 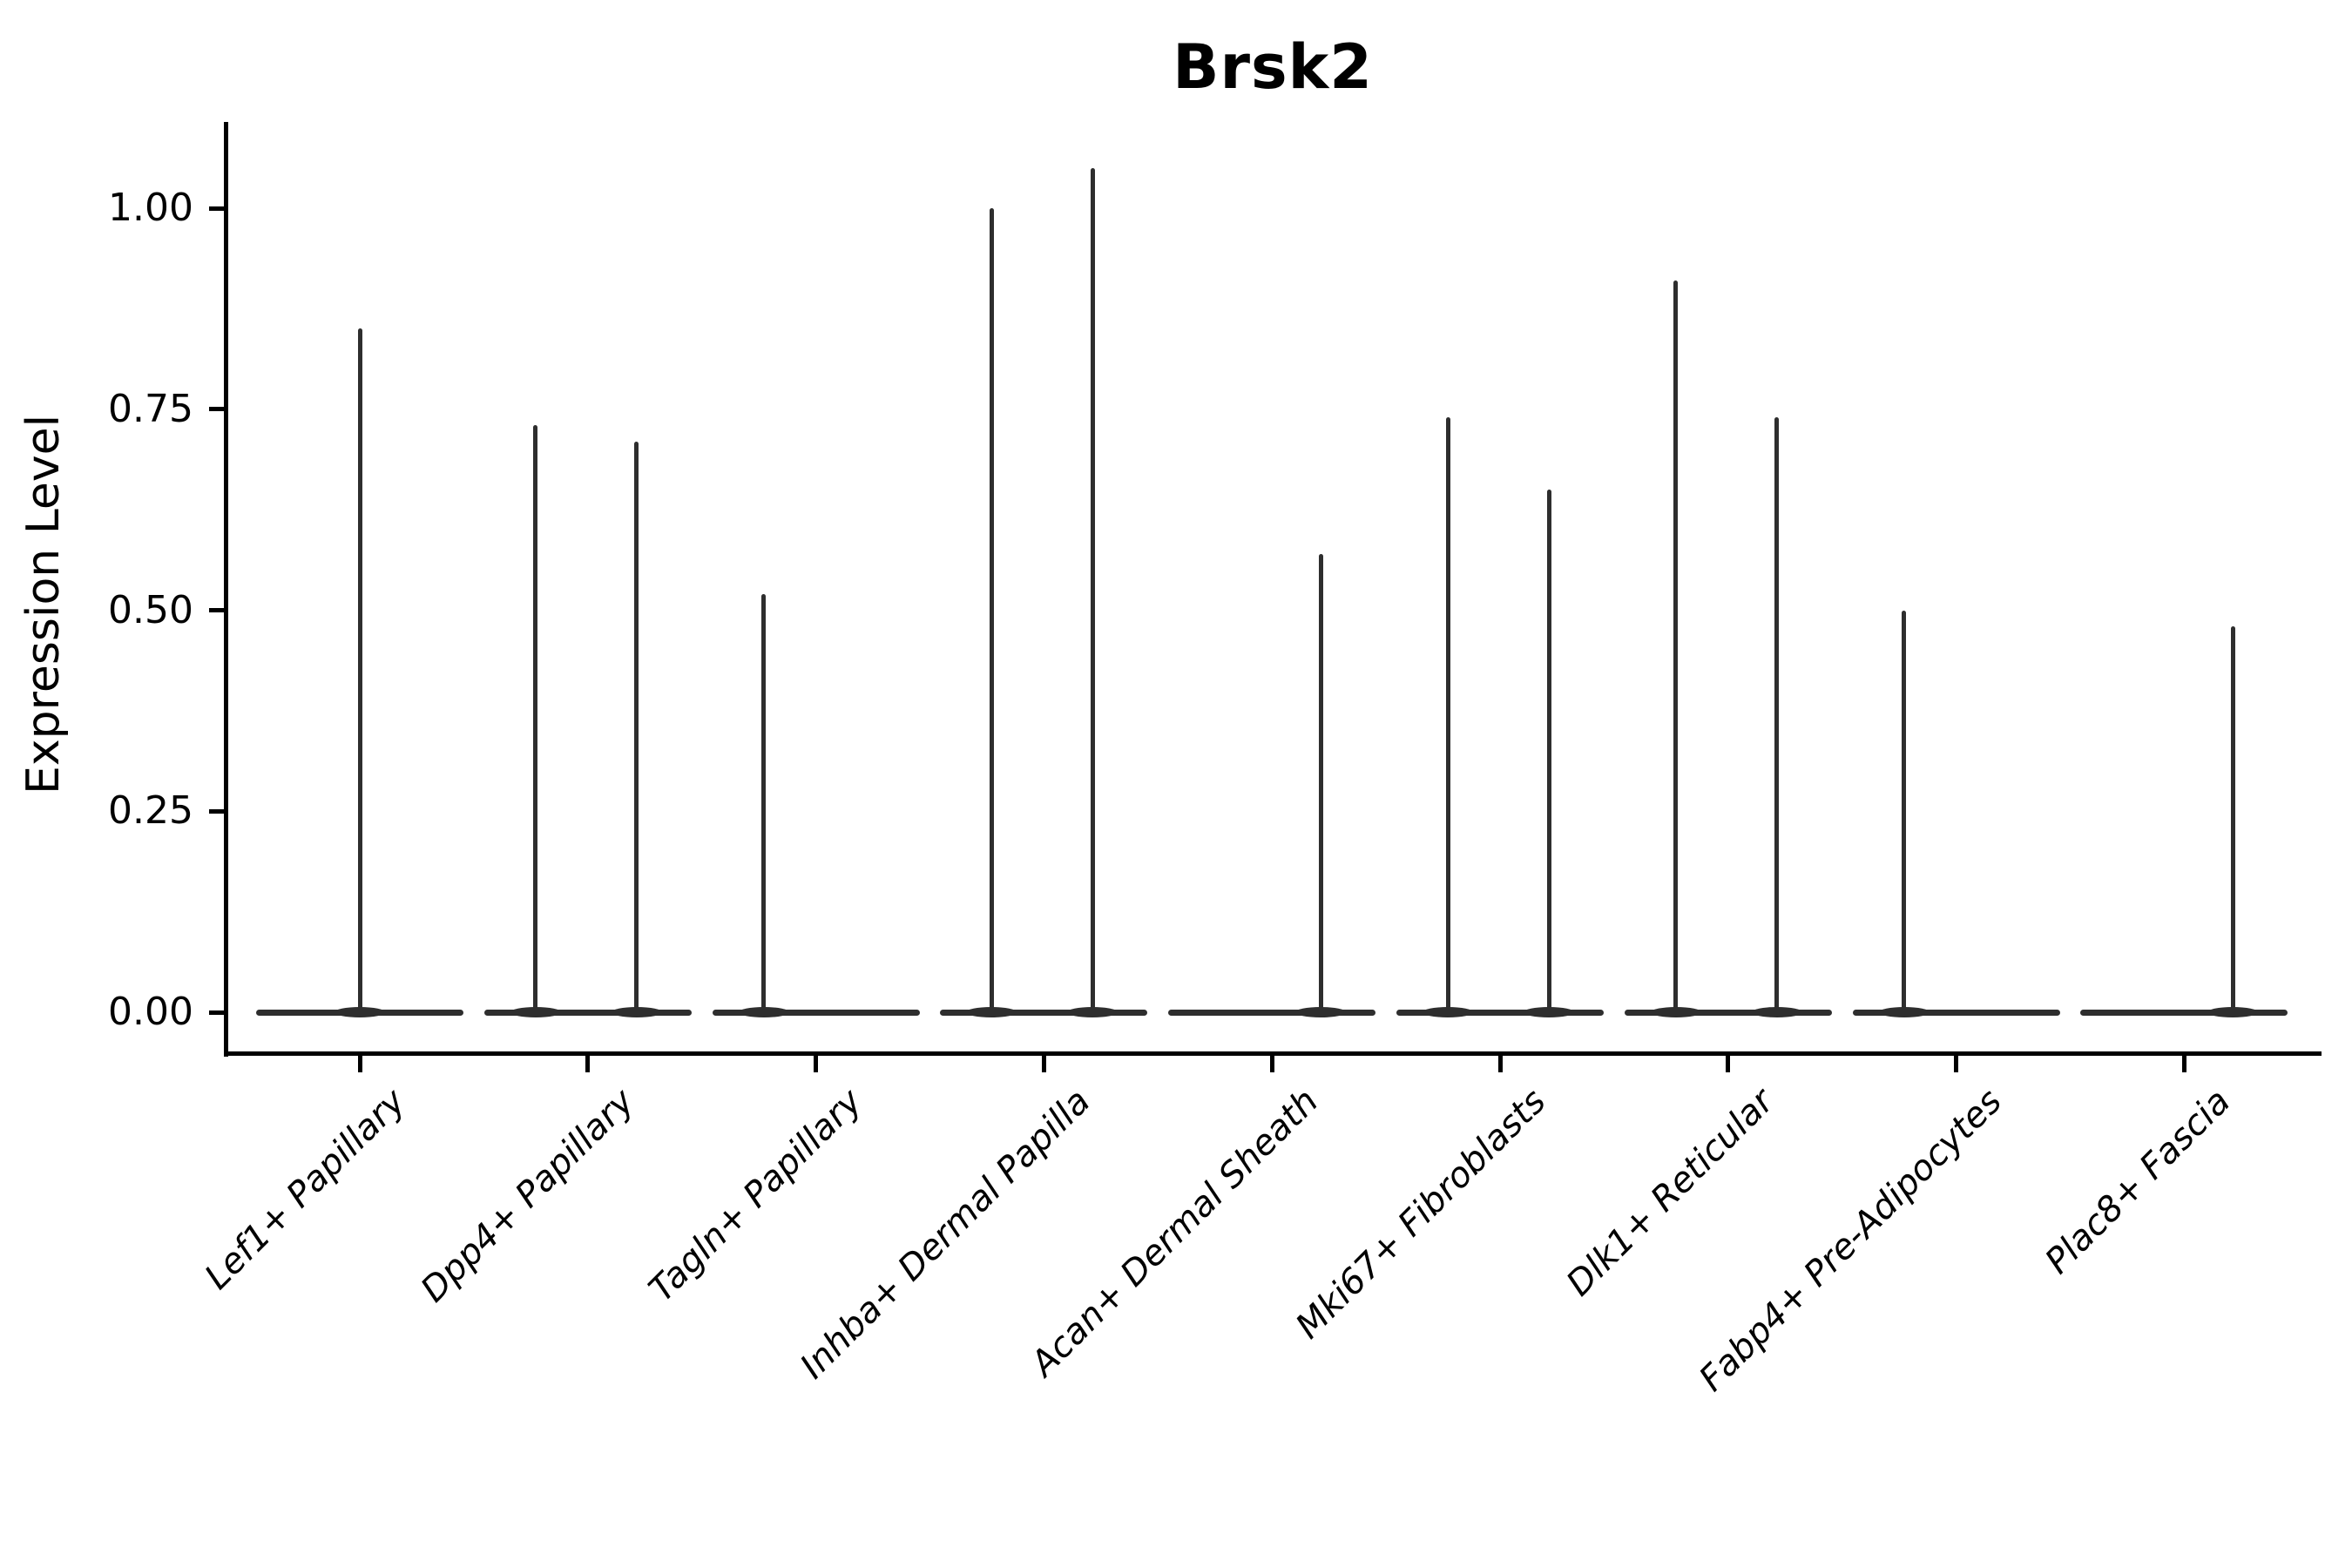 I want to click on y-tick-label: 0.00, so click(x=150, y=1012).